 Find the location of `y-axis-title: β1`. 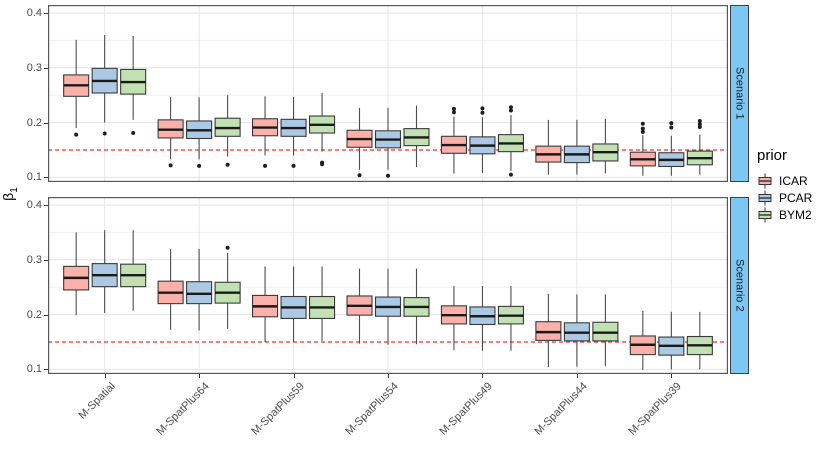

y-axis-title: β1 is located at coordinates (10, 194).